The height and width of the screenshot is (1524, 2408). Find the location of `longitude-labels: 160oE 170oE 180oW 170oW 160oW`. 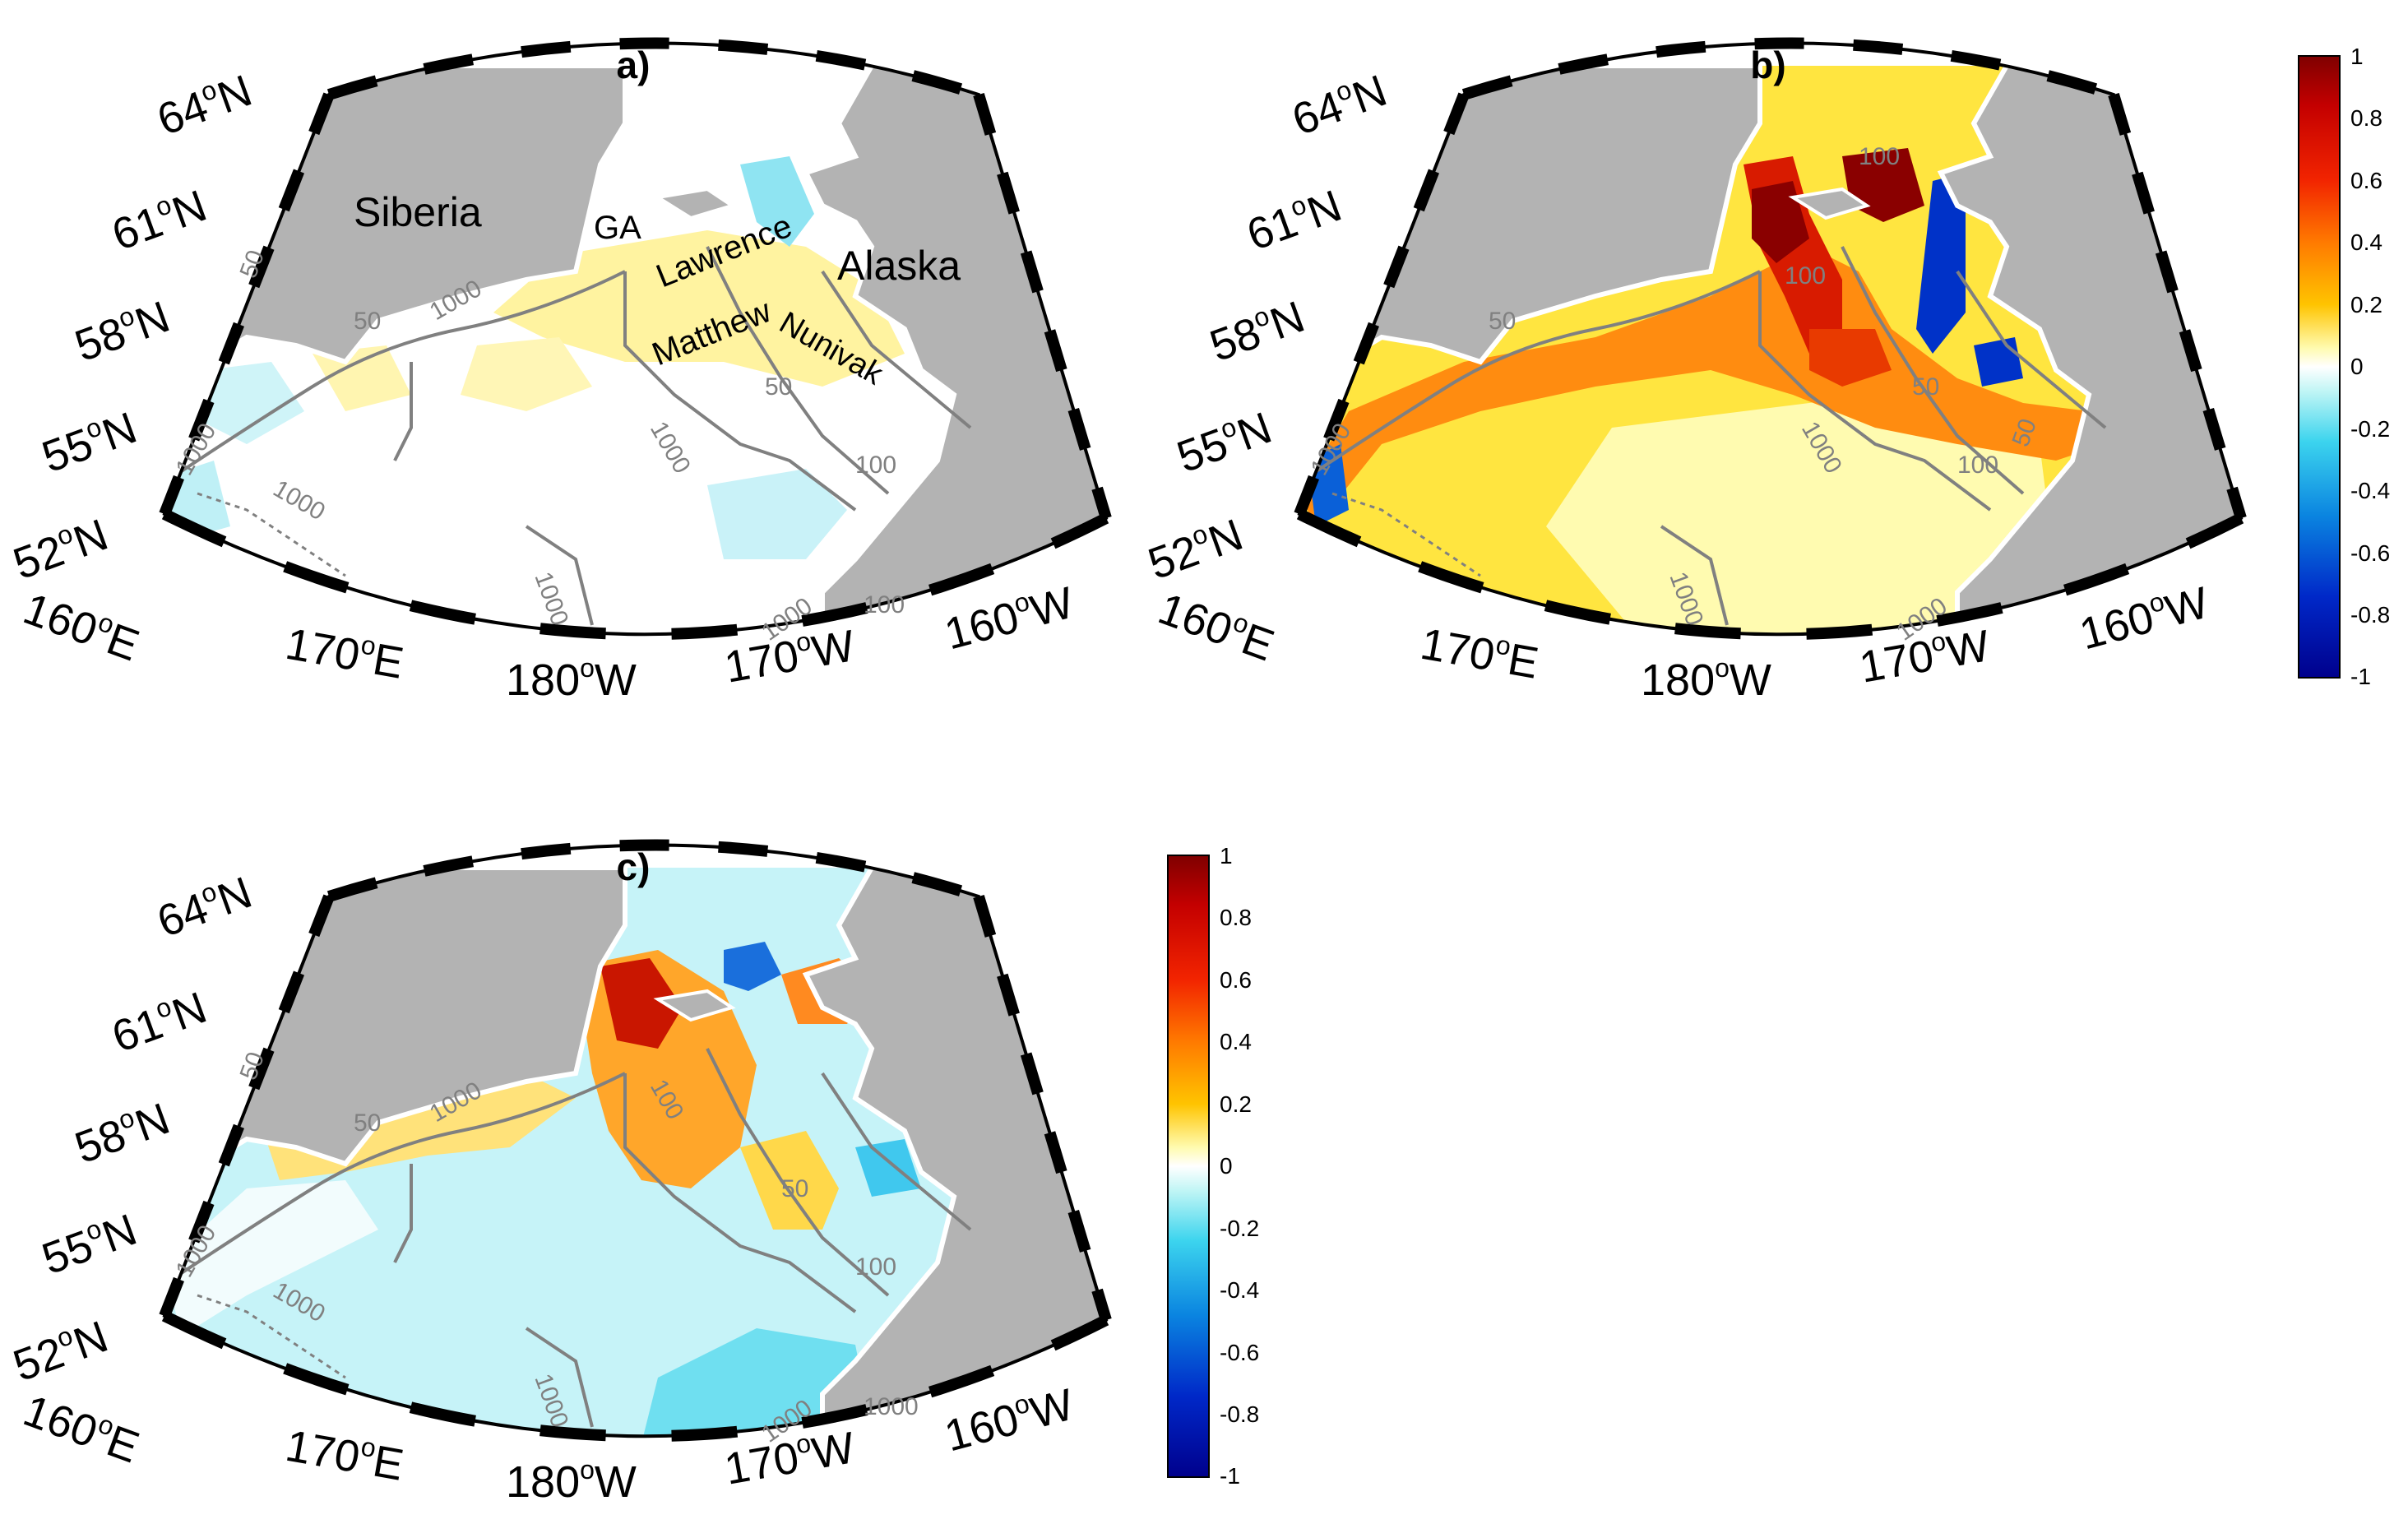

longitude-labels: 160oE 170oE 180oW 170oW 160oW is located at coordinates (1683, 640).